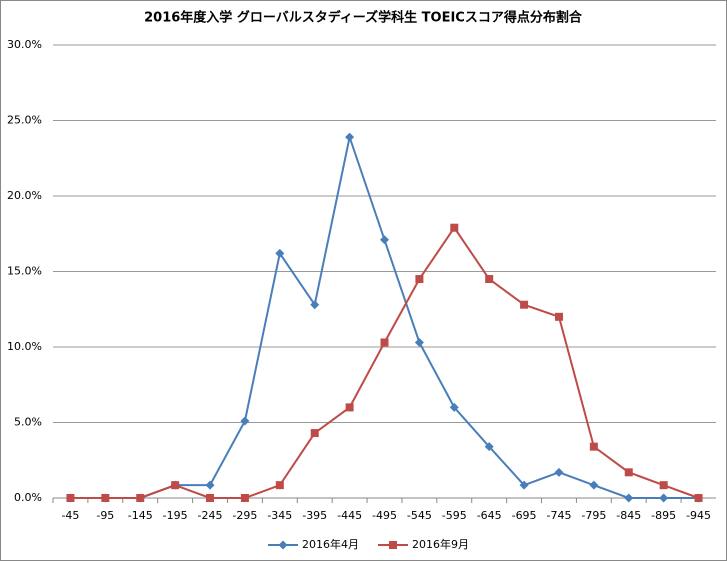 This screenshot has width=727, height=561. Describe the element at coordinates (663, 515) in the screenshot. I see `x-tick-label: -895` at that location.